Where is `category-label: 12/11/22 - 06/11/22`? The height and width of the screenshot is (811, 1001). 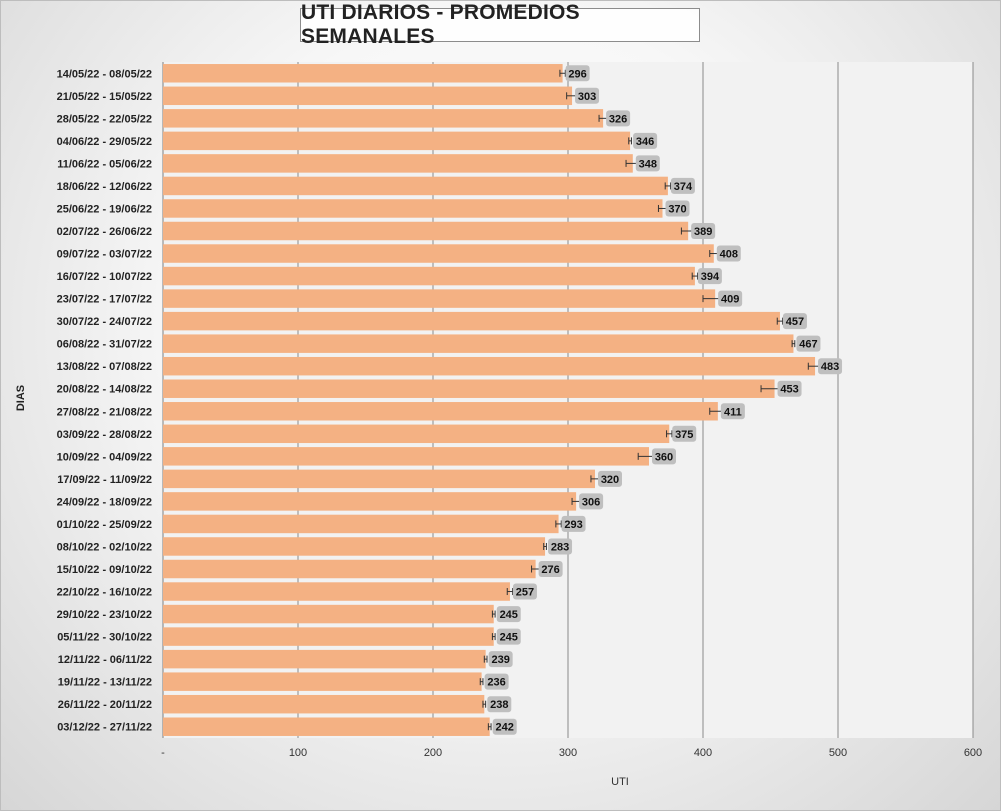
category-label: 12/11/22 - 06/11/22 is located at coordinates (105, 660).